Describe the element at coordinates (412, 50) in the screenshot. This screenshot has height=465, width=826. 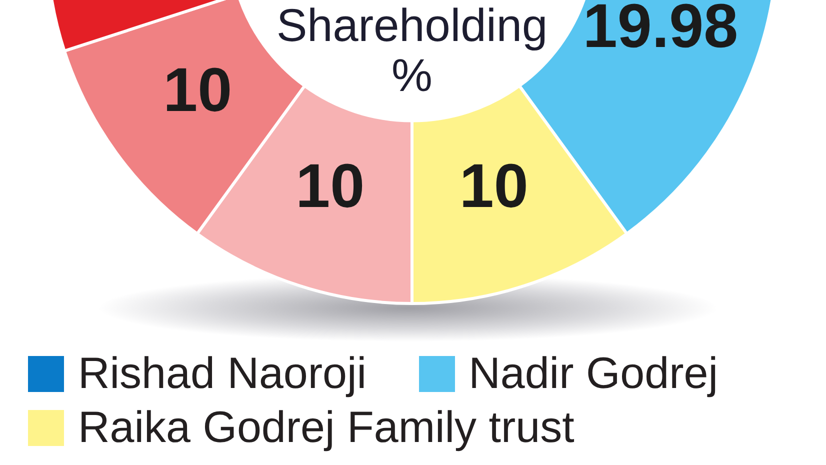
I see `text: Shareholding %` at that location.